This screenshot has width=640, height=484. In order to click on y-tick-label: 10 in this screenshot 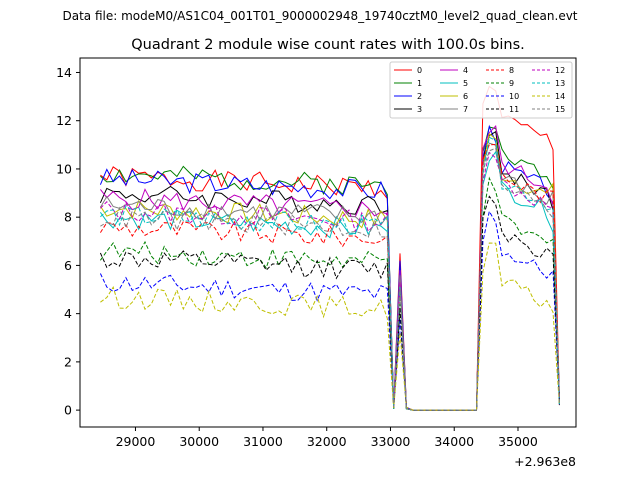, I will do `click(64, 168)`.